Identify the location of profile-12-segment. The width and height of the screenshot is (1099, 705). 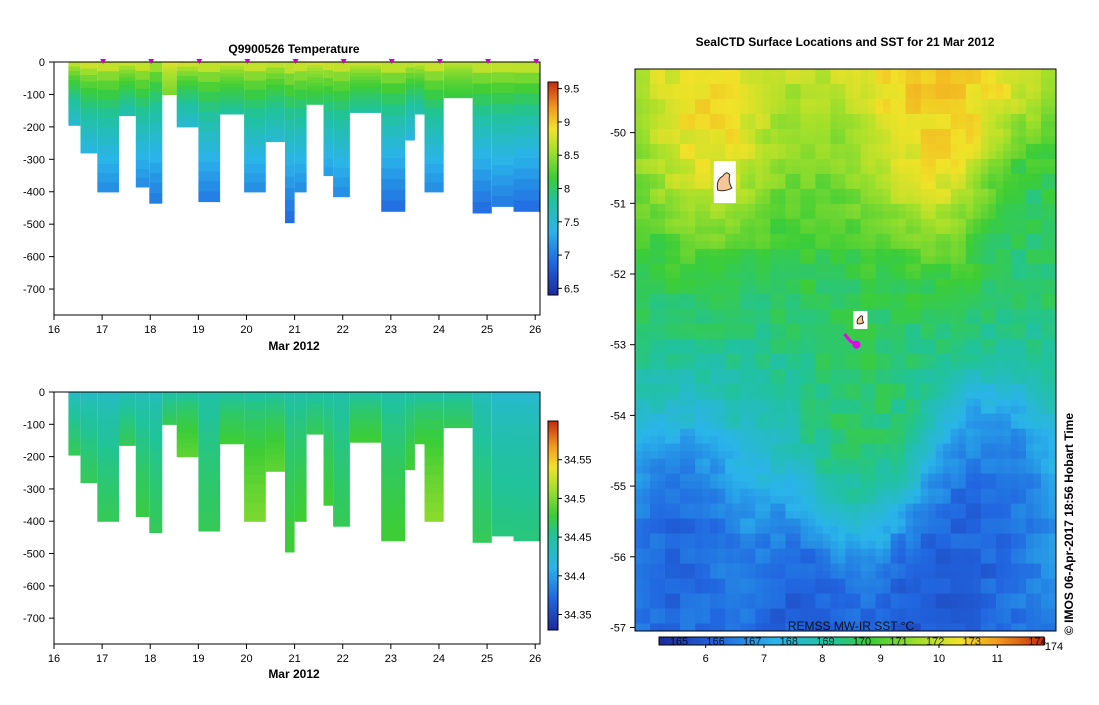
(290, 512).